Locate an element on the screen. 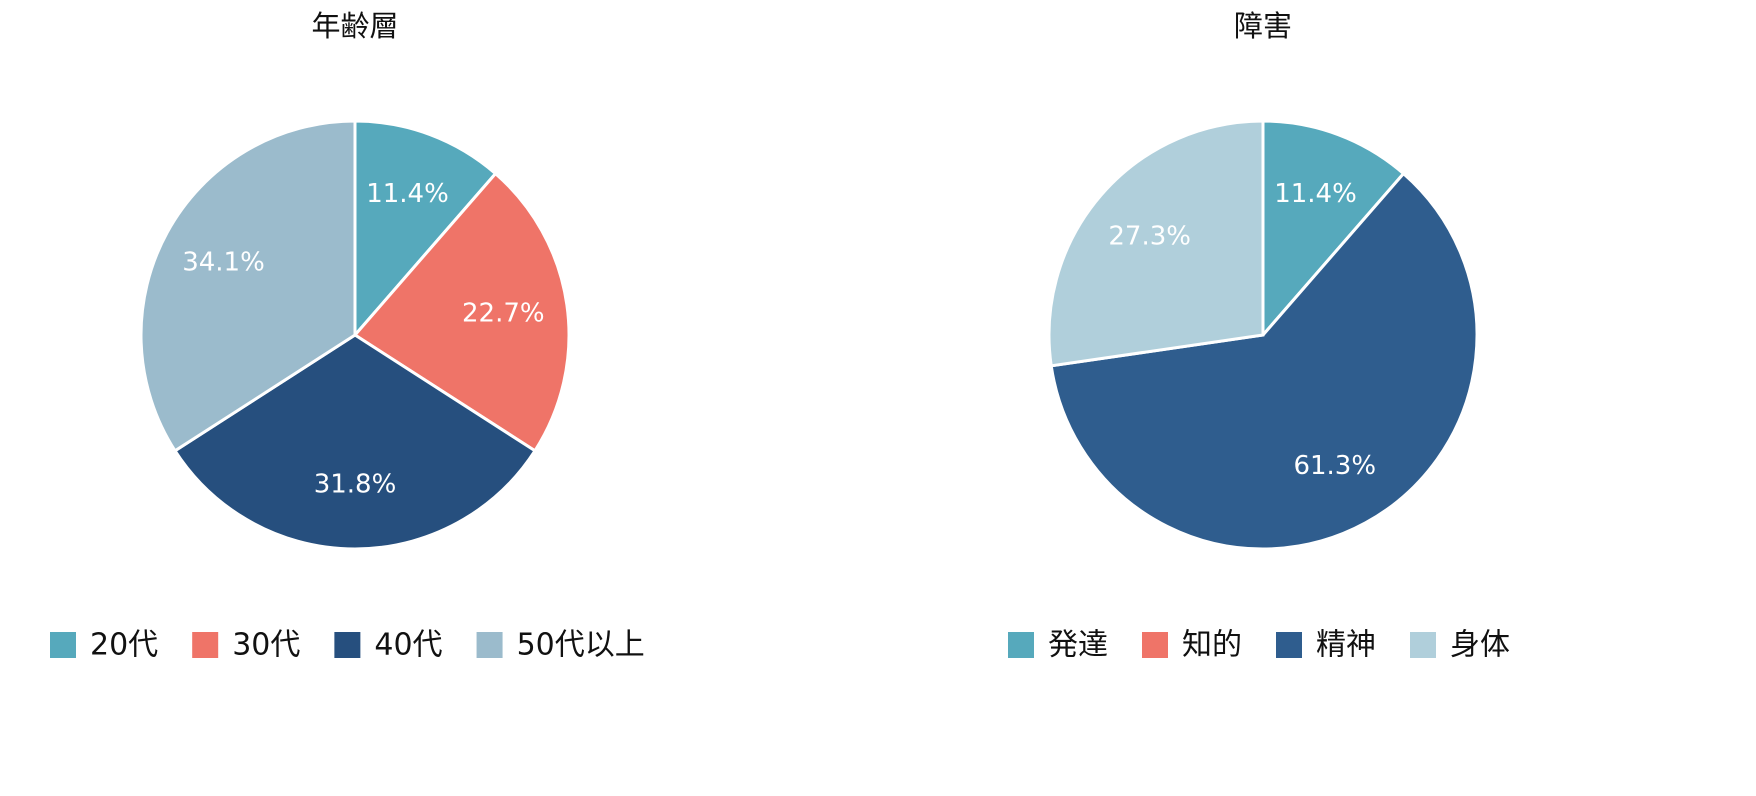 This screenshot has width=1756, height=796. slice-label: 61.3% is located at coordinates (1334, 466).